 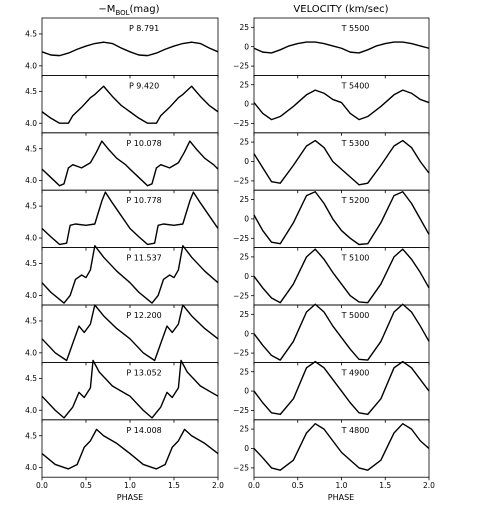 I want to click on panel-label: T 4900, so click(x=355, y=372).